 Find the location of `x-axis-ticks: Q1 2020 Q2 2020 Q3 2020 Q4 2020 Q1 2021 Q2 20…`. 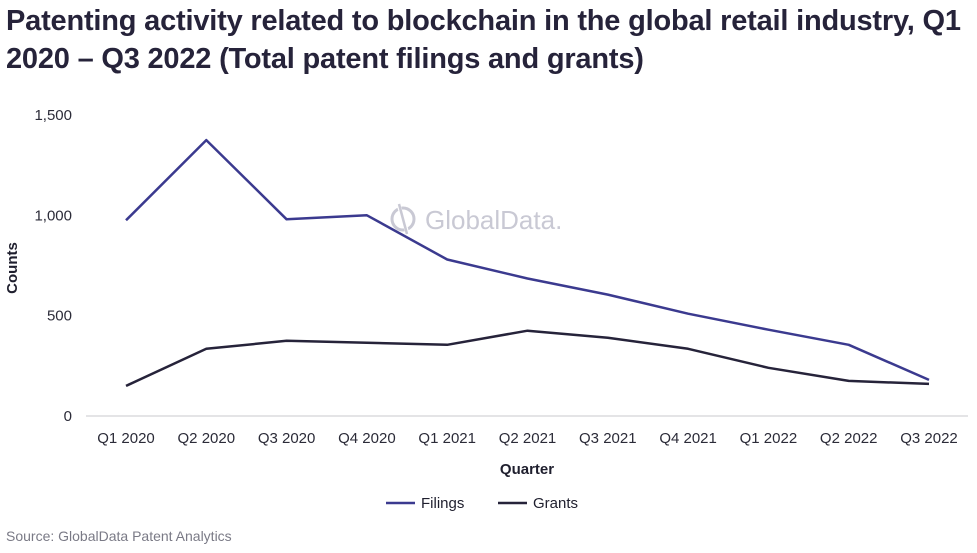

x-axis-ticks: Q1 2020 Q2 2020 Q3 2020 Q4 2020 Q1 2021 Q2 20… is located at coordinates (527, 438).